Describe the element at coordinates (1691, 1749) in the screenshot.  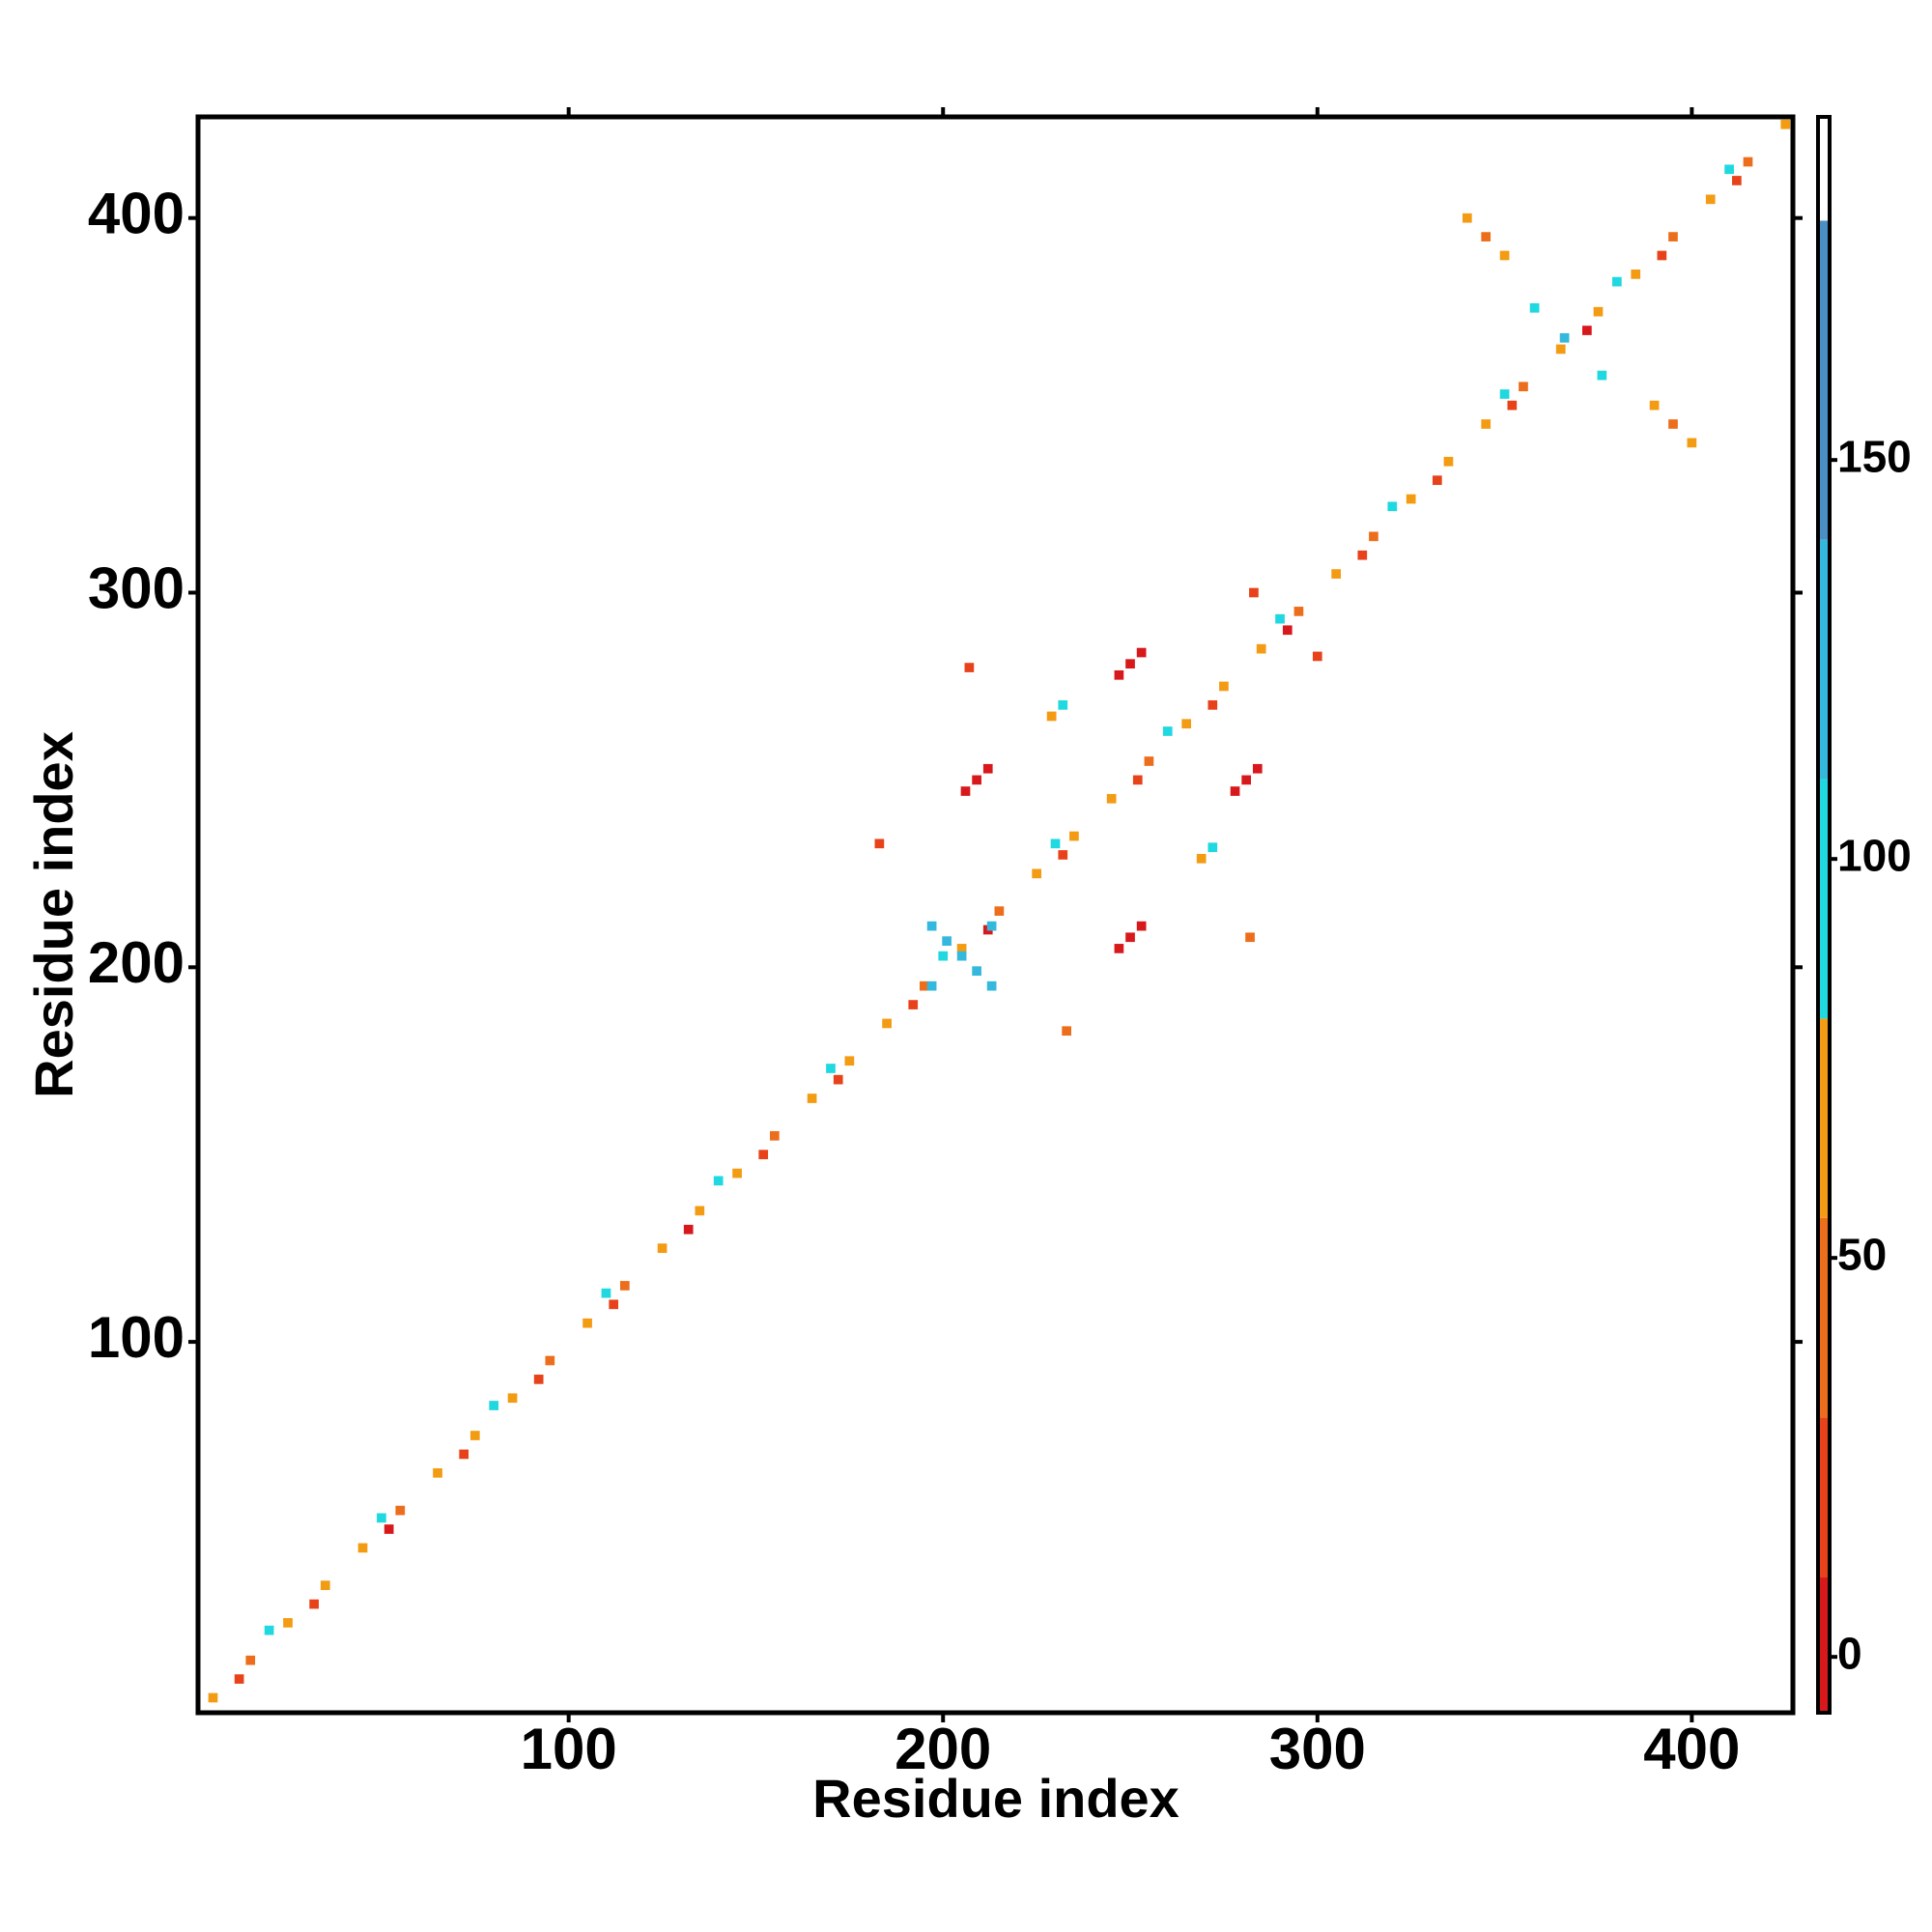
I see `x-tick-label: 400` at that location.